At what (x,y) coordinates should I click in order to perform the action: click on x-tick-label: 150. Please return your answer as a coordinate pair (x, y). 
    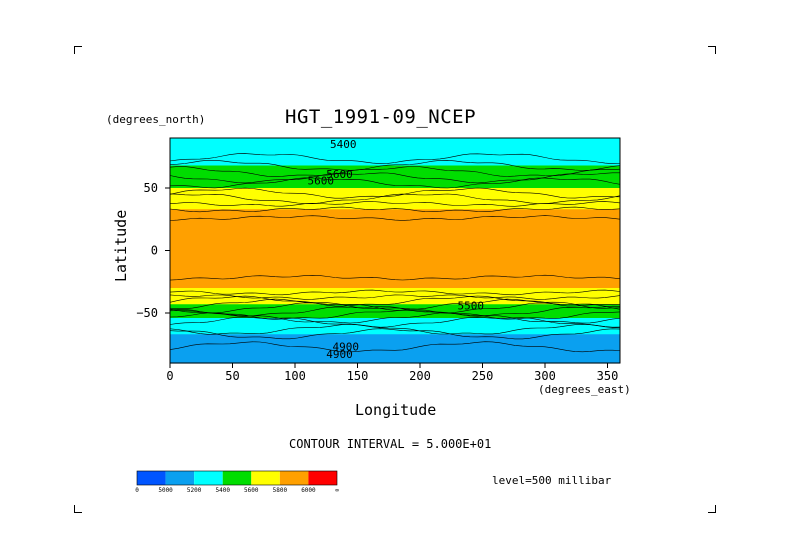
    Looking at the image, I should click on (358, 376).